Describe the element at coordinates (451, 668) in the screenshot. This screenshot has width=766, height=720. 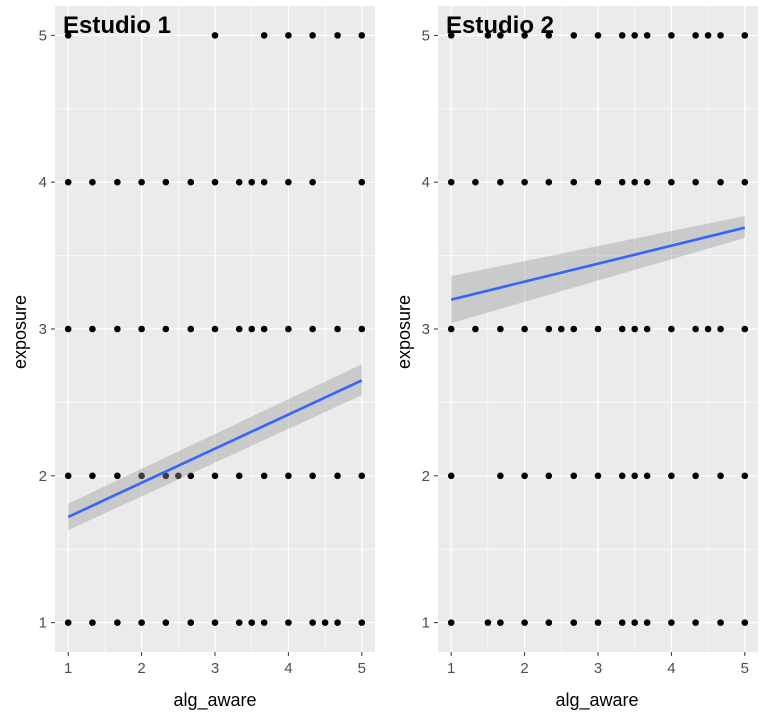
I see `x-tick-label: 1` at that location.